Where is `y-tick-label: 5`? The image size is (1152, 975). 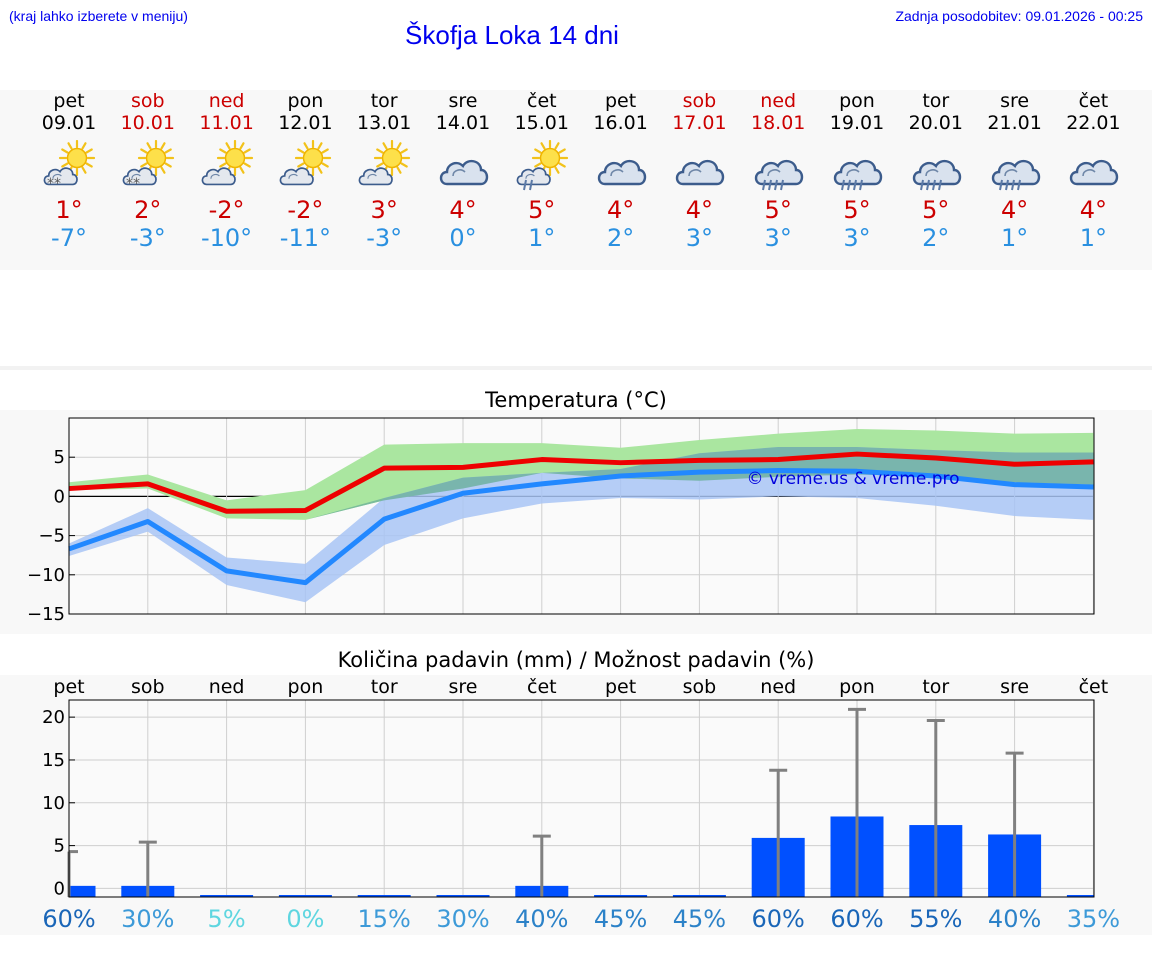 y-tick-label: 5 is located at coordinates (59, 457).